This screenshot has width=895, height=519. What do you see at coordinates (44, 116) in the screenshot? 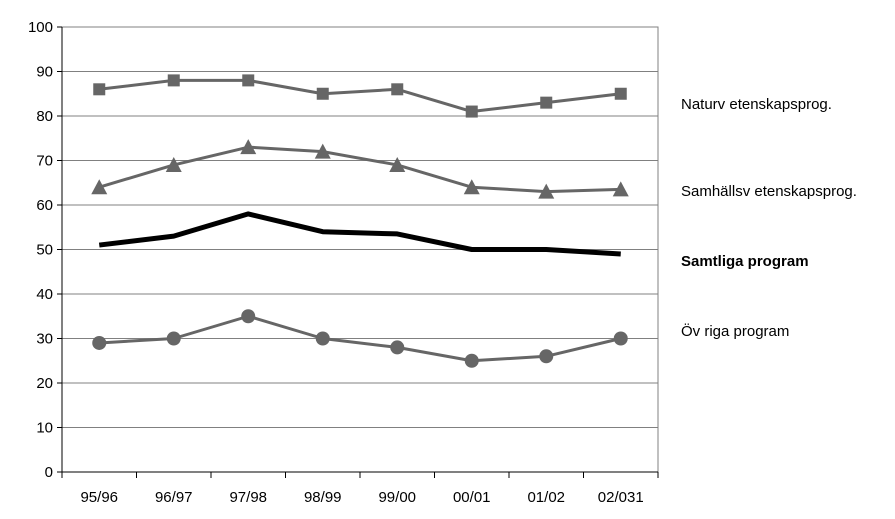
I see `y-tick-label: 80` at bounding box center [44, 116].